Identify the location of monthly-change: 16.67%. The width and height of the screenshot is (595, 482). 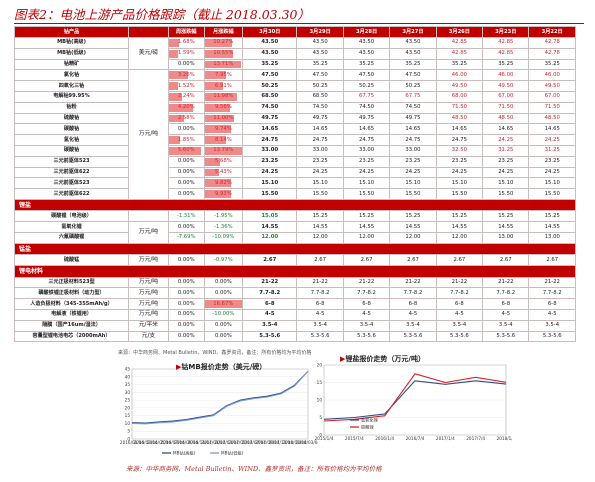
(223, 304).